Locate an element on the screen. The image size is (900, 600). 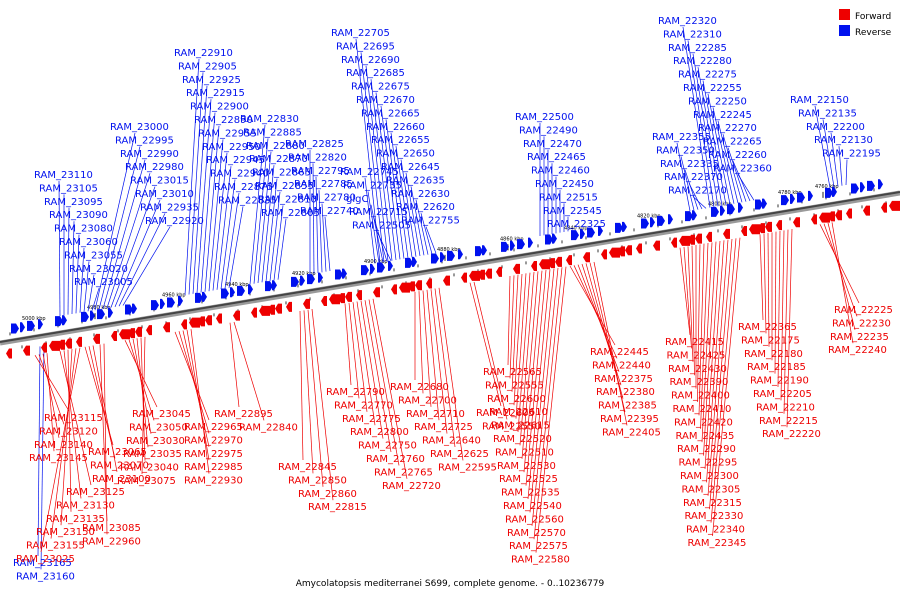
reverse-gene-label: RAM_22360 is located at coordinates (742, 168).